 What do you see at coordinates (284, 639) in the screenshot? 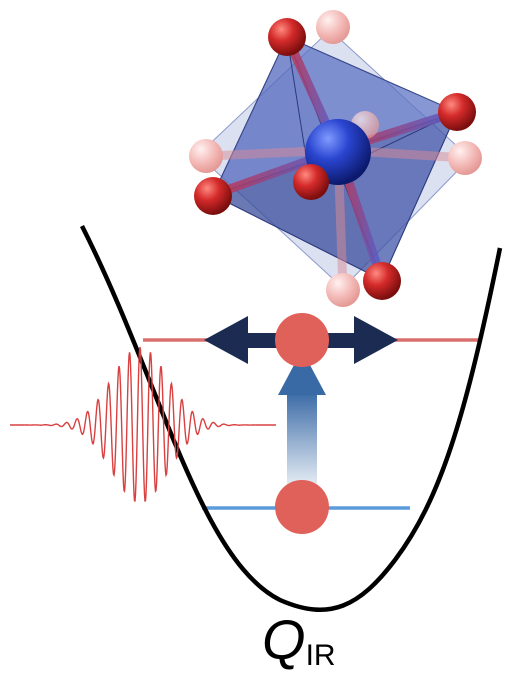
I see `axis-symbol: Q` at bounding box center [284, 639].